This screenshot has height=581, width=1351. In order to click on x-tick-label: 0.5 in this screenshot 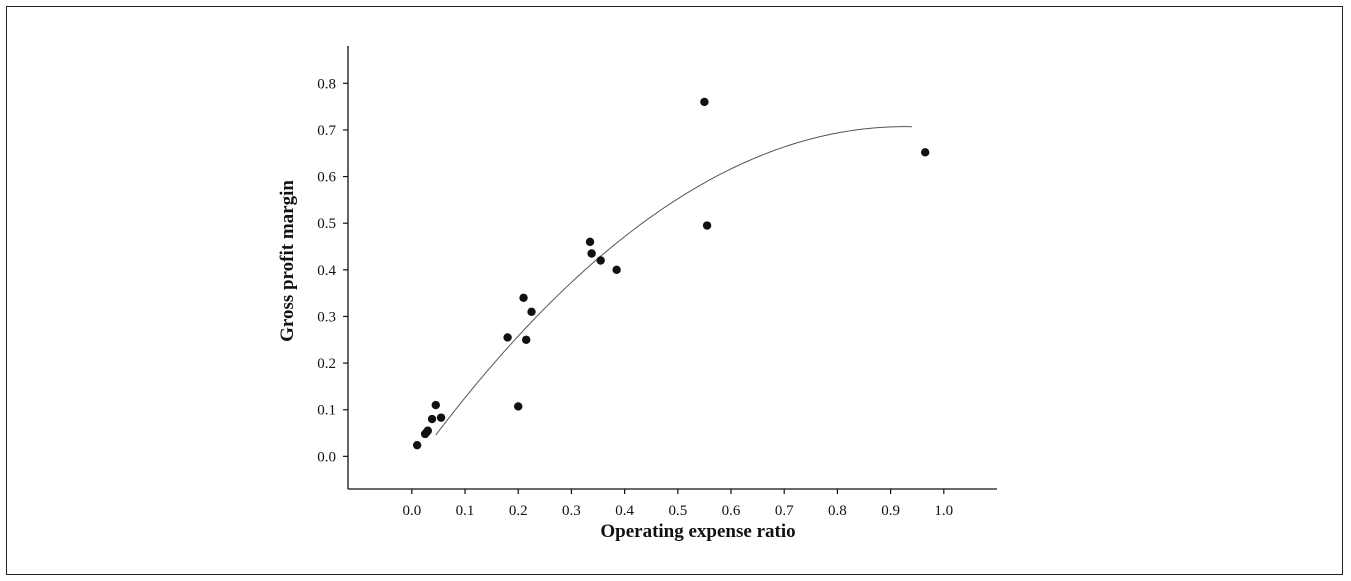, I will do `click(677, 511)`.